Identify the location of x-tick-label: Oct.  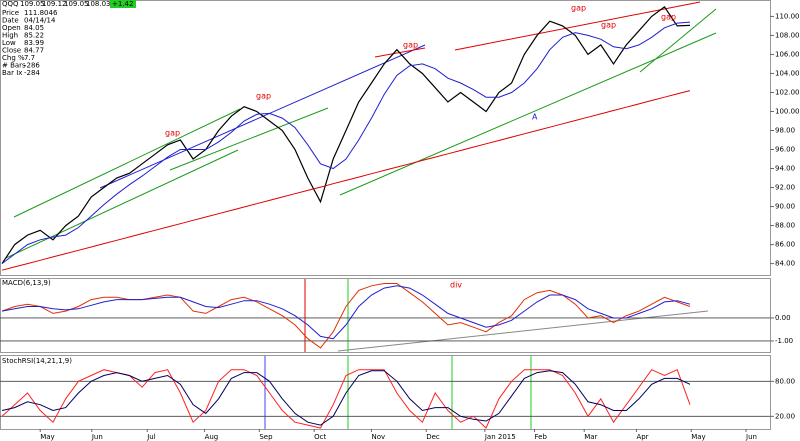
(320, 437).